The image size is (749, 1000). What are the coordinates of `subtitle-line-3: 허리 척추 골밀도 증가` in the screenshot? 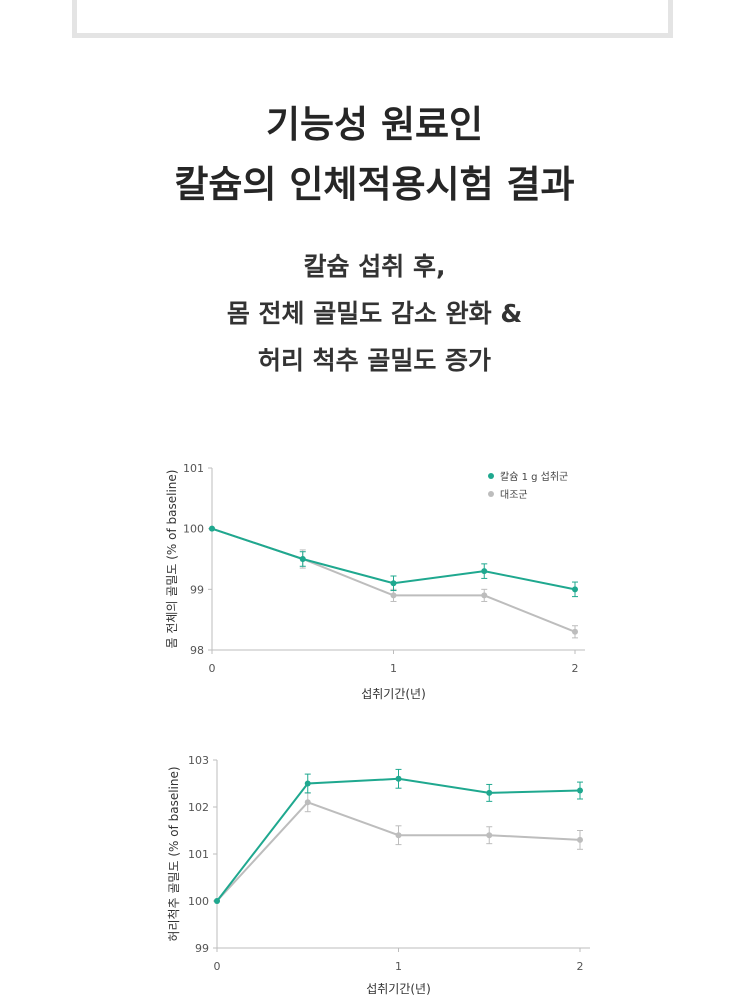 It's located at (374, 360).